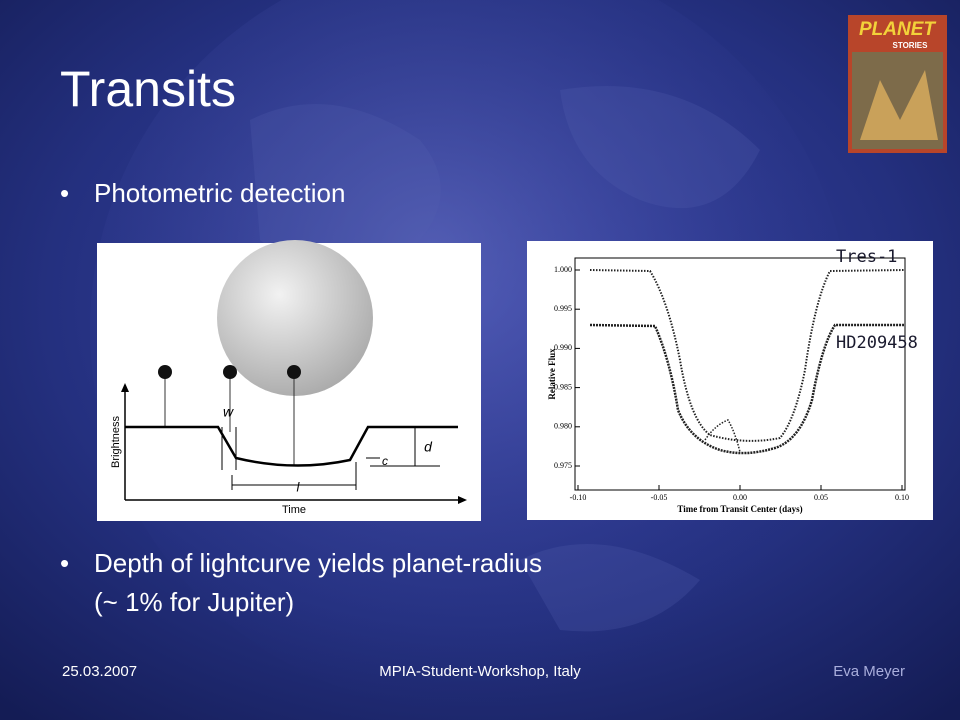 This screenshot has height=725, width=960. I want to click on hd-curve, so click(746, 389).